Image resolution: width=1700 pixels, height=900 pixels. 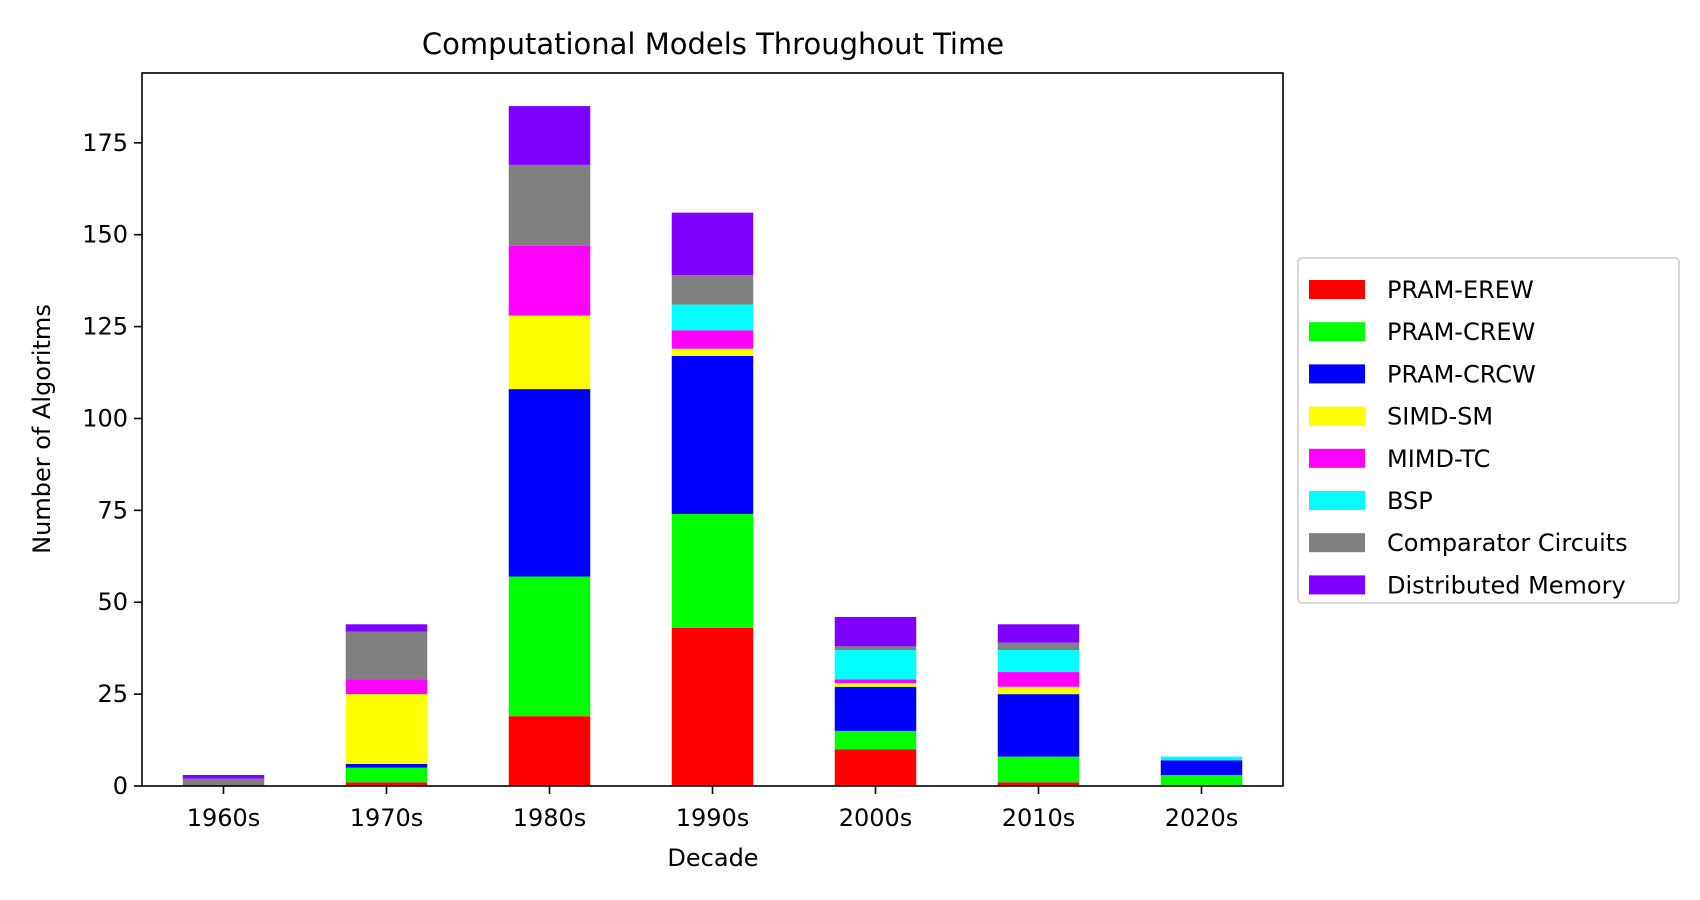 What do you see at coordinates (549, 280) in the screenshot?
I see `bar-1980s-mimd-tc` at bounding box center [549, 280].